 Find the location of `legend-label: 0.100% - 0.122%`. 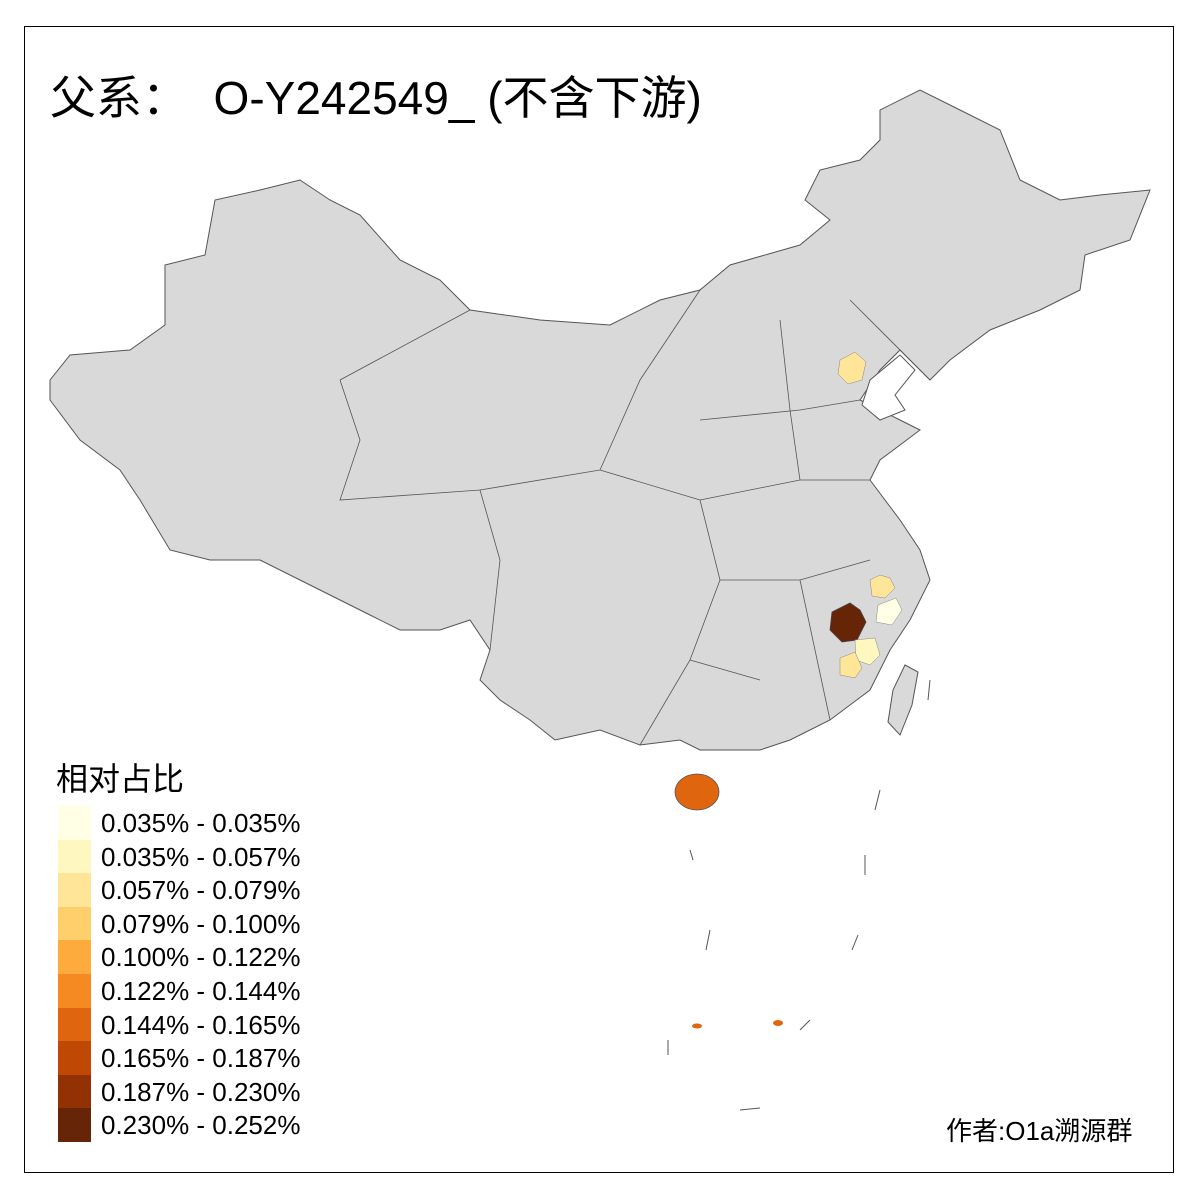

legend-label: 0.100% - 0.122% is located at coordinates (201, 957).